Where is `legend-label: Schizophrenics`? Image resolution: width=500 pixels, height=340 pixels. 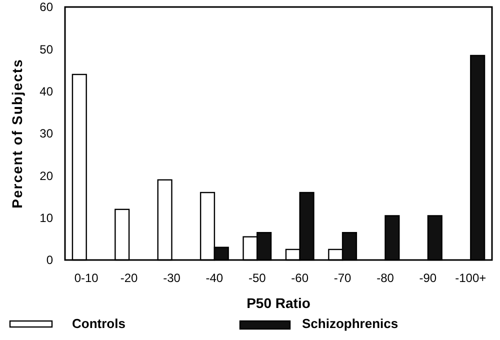 legend-label: Schizophrenics is located at coordinates (350, 323).